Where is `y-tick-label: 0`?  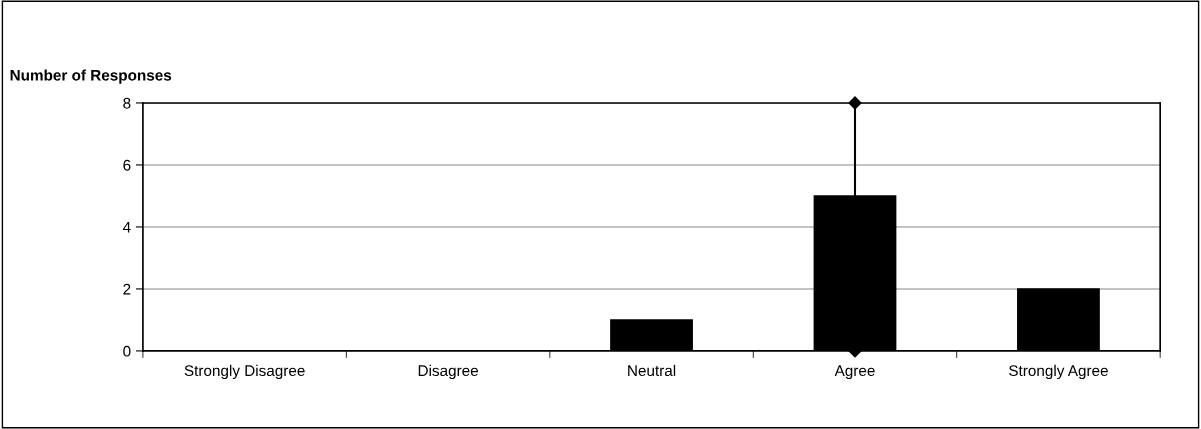
y-tick-label: 0 is located at coordinates (127, 351).